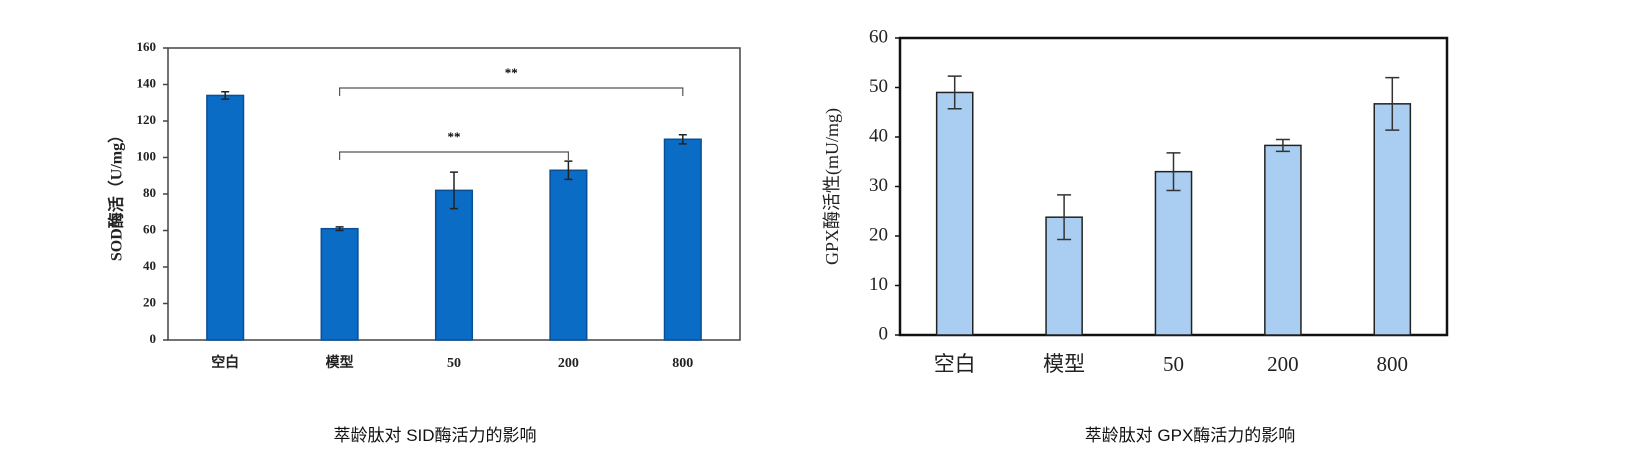 Image resolution: width=1629 pixels, height=476 pixels. I want to click on y-axis-label: GPX酶活性(mU/mg), so click(832, 186).